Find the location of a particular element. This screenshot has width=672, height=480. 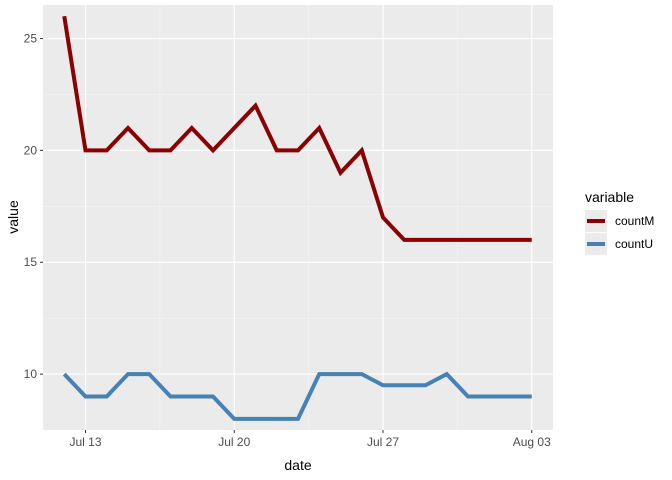

y-axis: 10 15 20 25 is located at coordinates (33, 206).